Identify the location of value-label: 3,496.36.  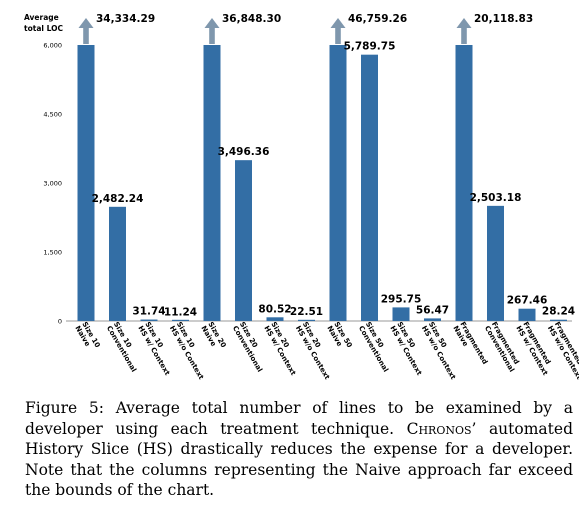
(244, 152).